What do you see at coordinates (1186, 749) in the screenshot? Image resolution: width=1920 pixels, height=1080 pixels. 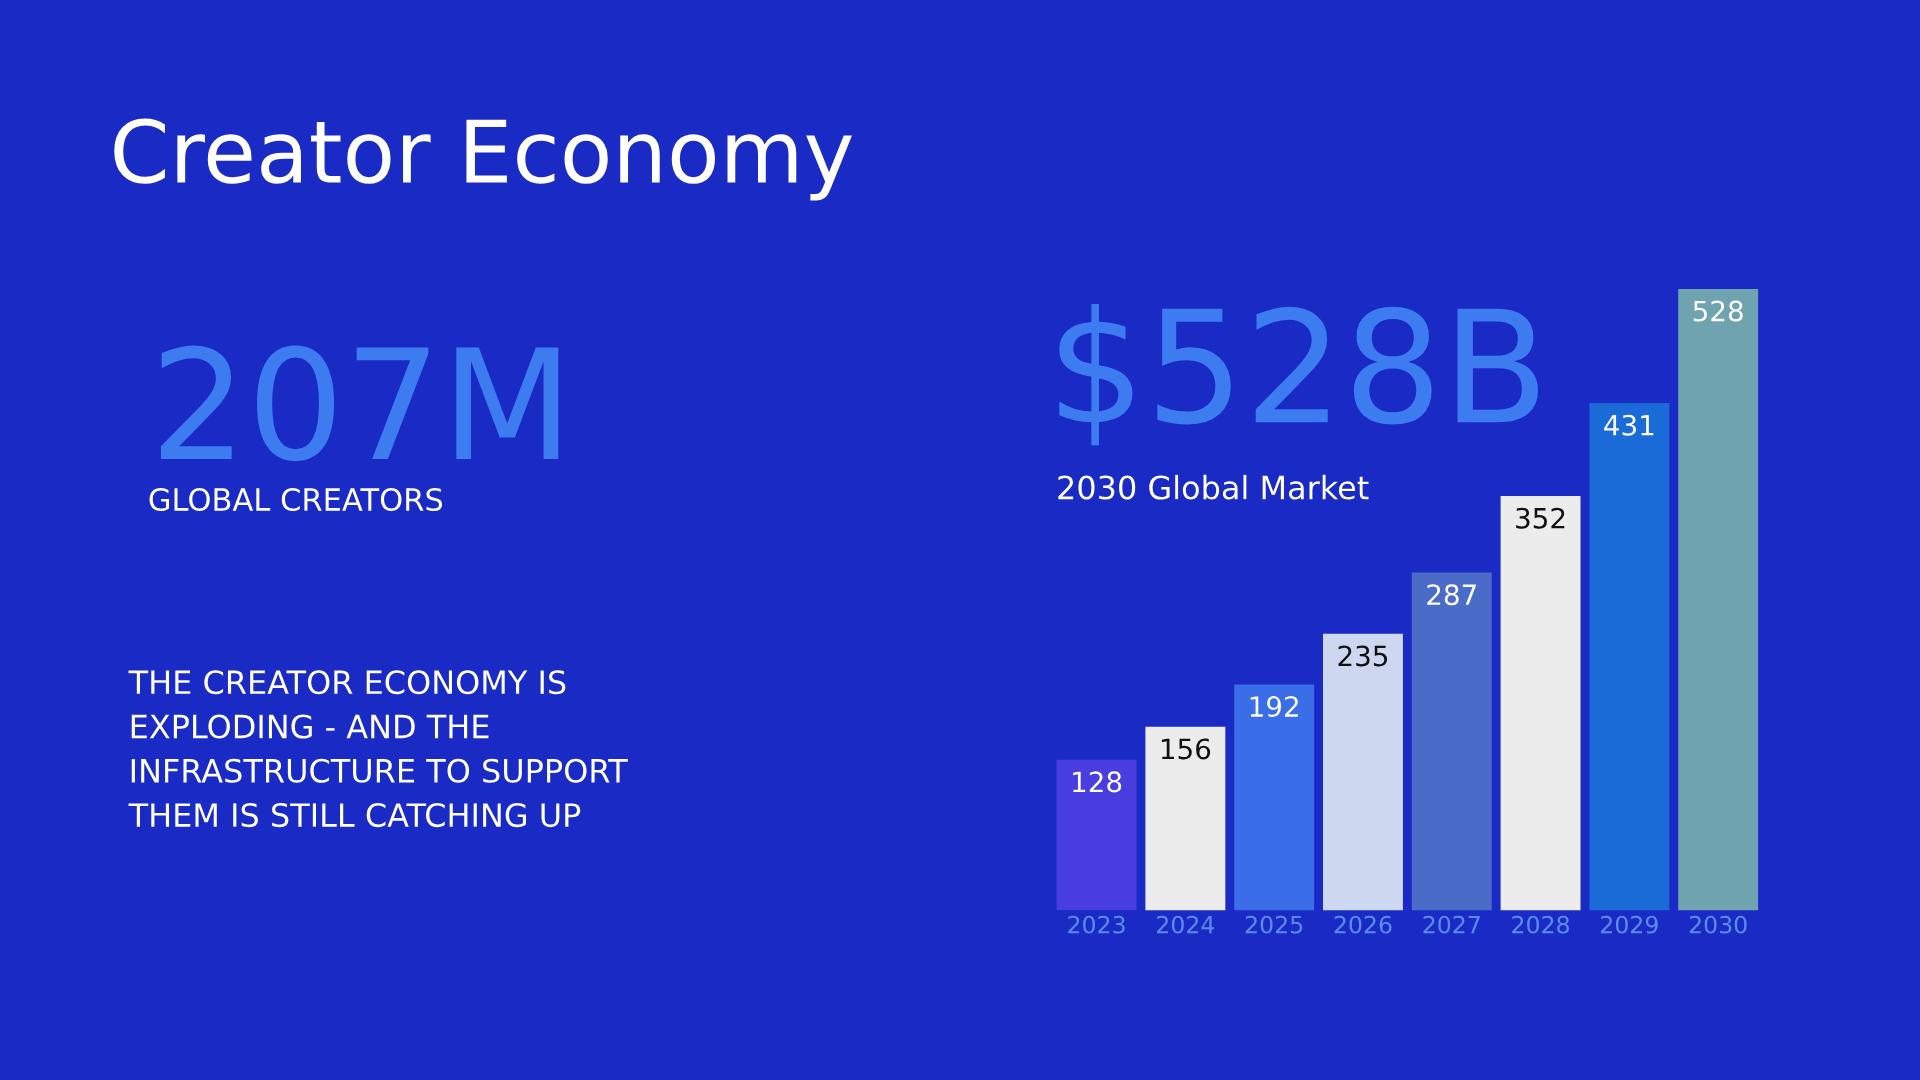 I see `data-label: 156` at bounding box center [1186, 749].